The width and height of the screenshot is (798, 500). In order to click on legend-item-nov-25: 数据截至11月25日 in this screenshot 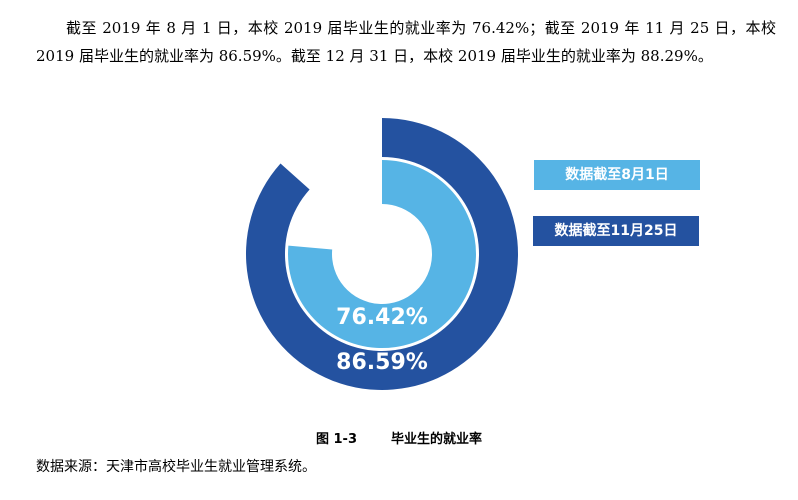, I will do `click(616, 231)`.